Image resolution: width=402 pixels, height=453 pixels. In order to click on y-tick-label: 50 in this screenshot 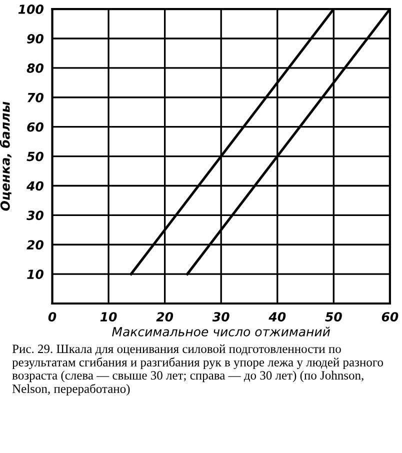, I will do `click(35, 157)`.